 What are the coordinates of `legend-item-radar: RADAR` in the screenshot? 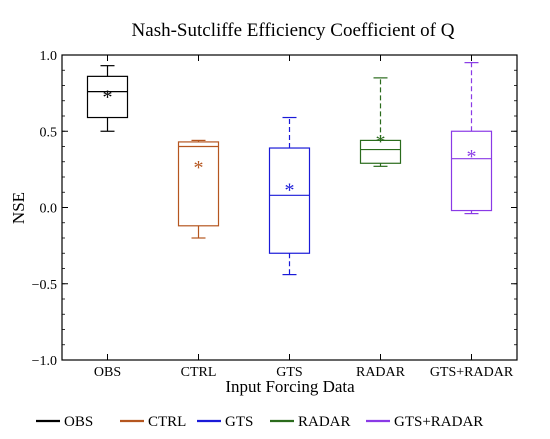 It's located at (310, 422).